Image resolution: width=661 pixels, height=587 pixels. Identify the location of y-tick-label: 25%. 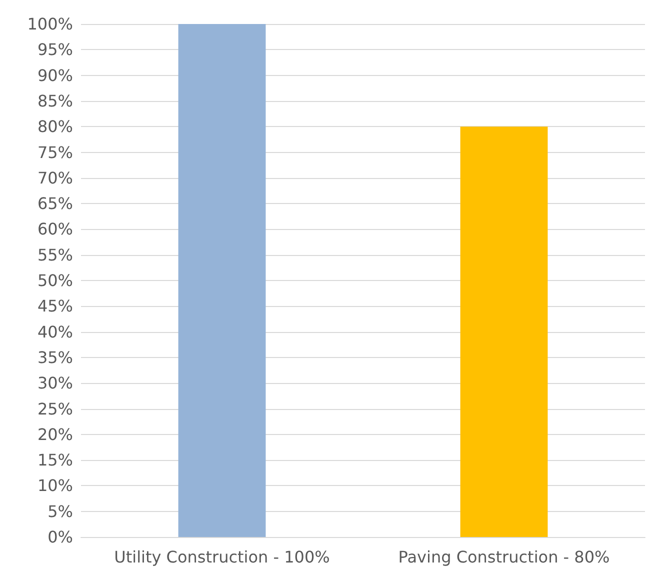
(55, 408).